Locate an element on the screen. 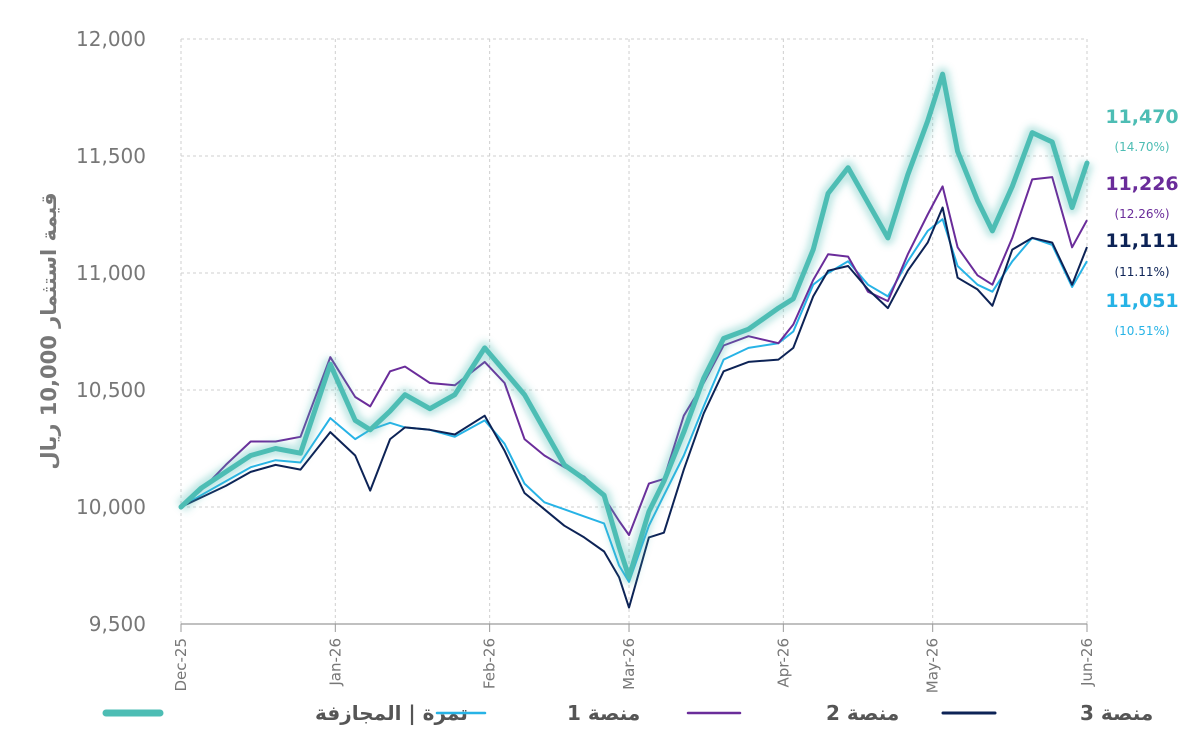 This screenshot has width=1200, height=755. end-percent-label: (14.70%) is located at coordinates (1141, 147).